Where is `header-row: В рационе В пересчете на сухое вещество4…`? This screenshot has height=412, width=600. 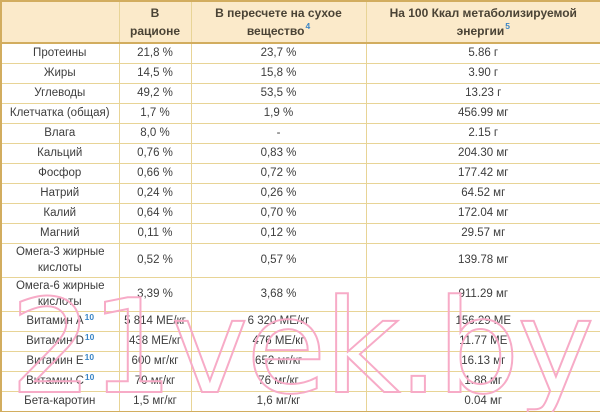 header-row: В рационе В пересчете на сухое вещество4… is located at coordinates (300, 22).